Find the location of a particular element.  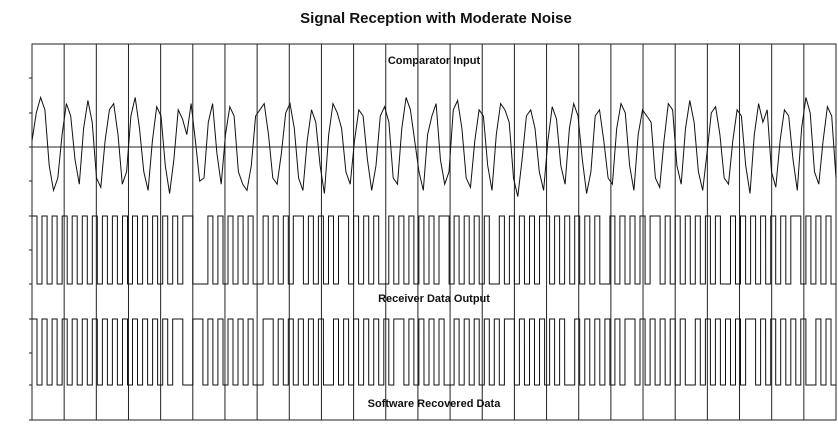

trace-label: Software Recovered Data is located at coordinates (435, 404).